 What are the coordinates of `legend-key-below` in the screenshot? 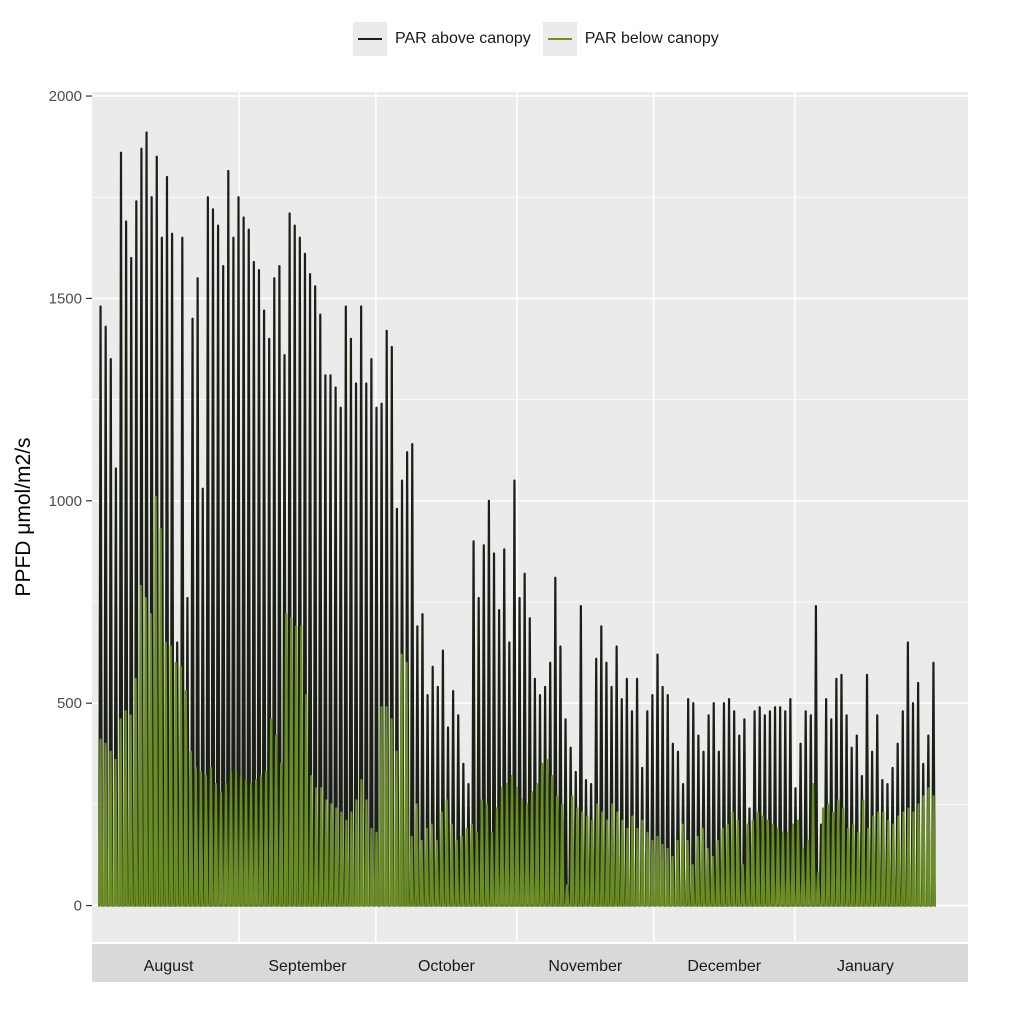 It's located at (559, 39).